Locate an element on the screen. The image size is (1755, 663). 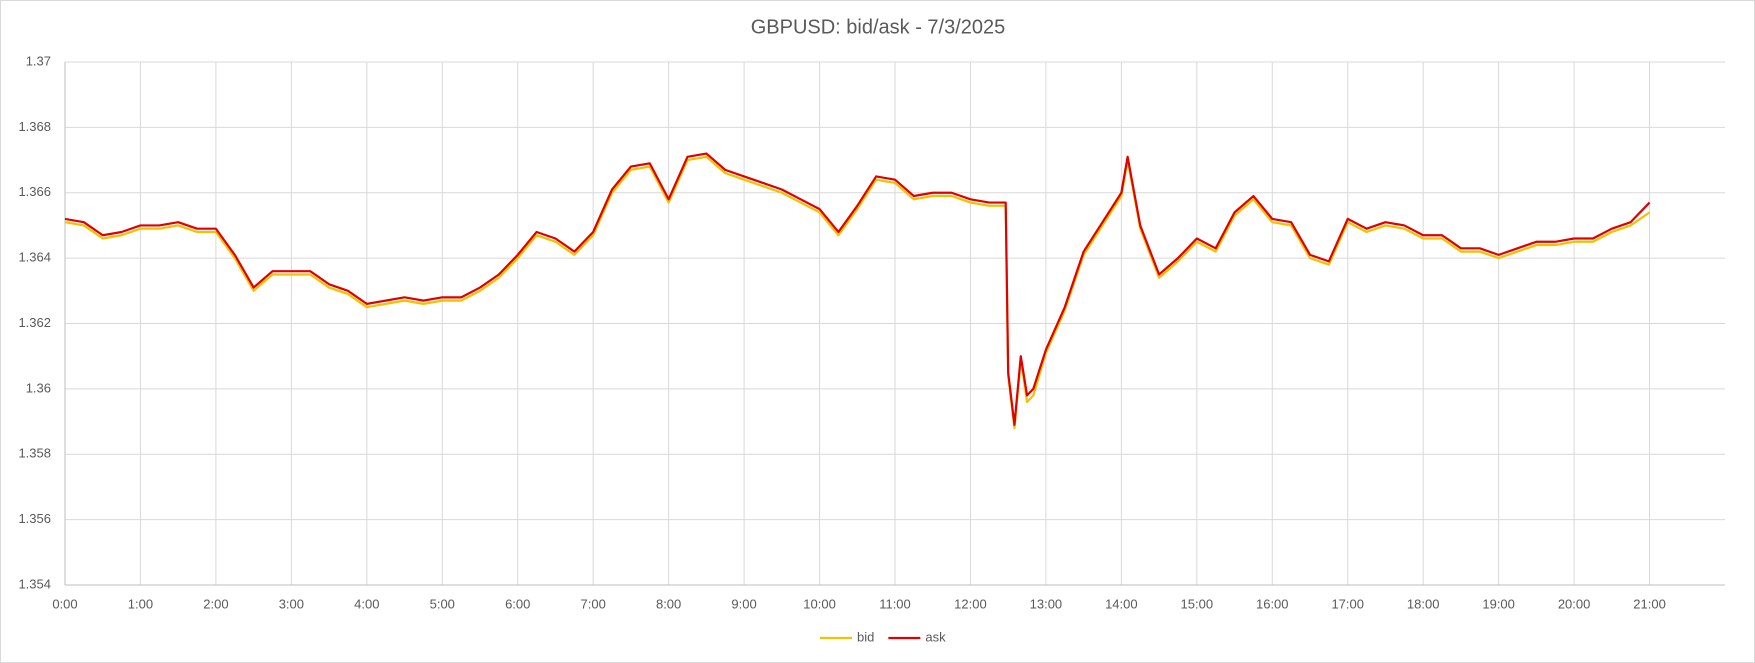
x-tick-label: 20:00 is located at coordinates (1574, 603).